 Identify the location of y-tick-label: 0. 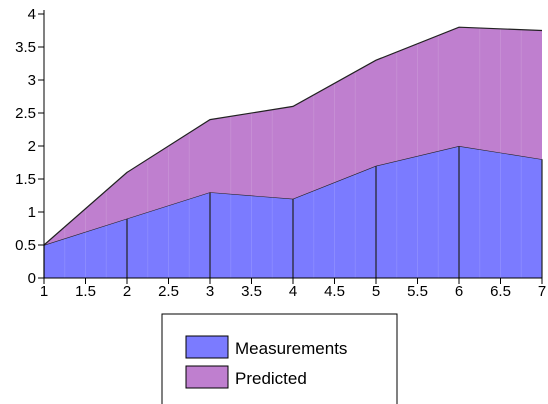
(32, 278).